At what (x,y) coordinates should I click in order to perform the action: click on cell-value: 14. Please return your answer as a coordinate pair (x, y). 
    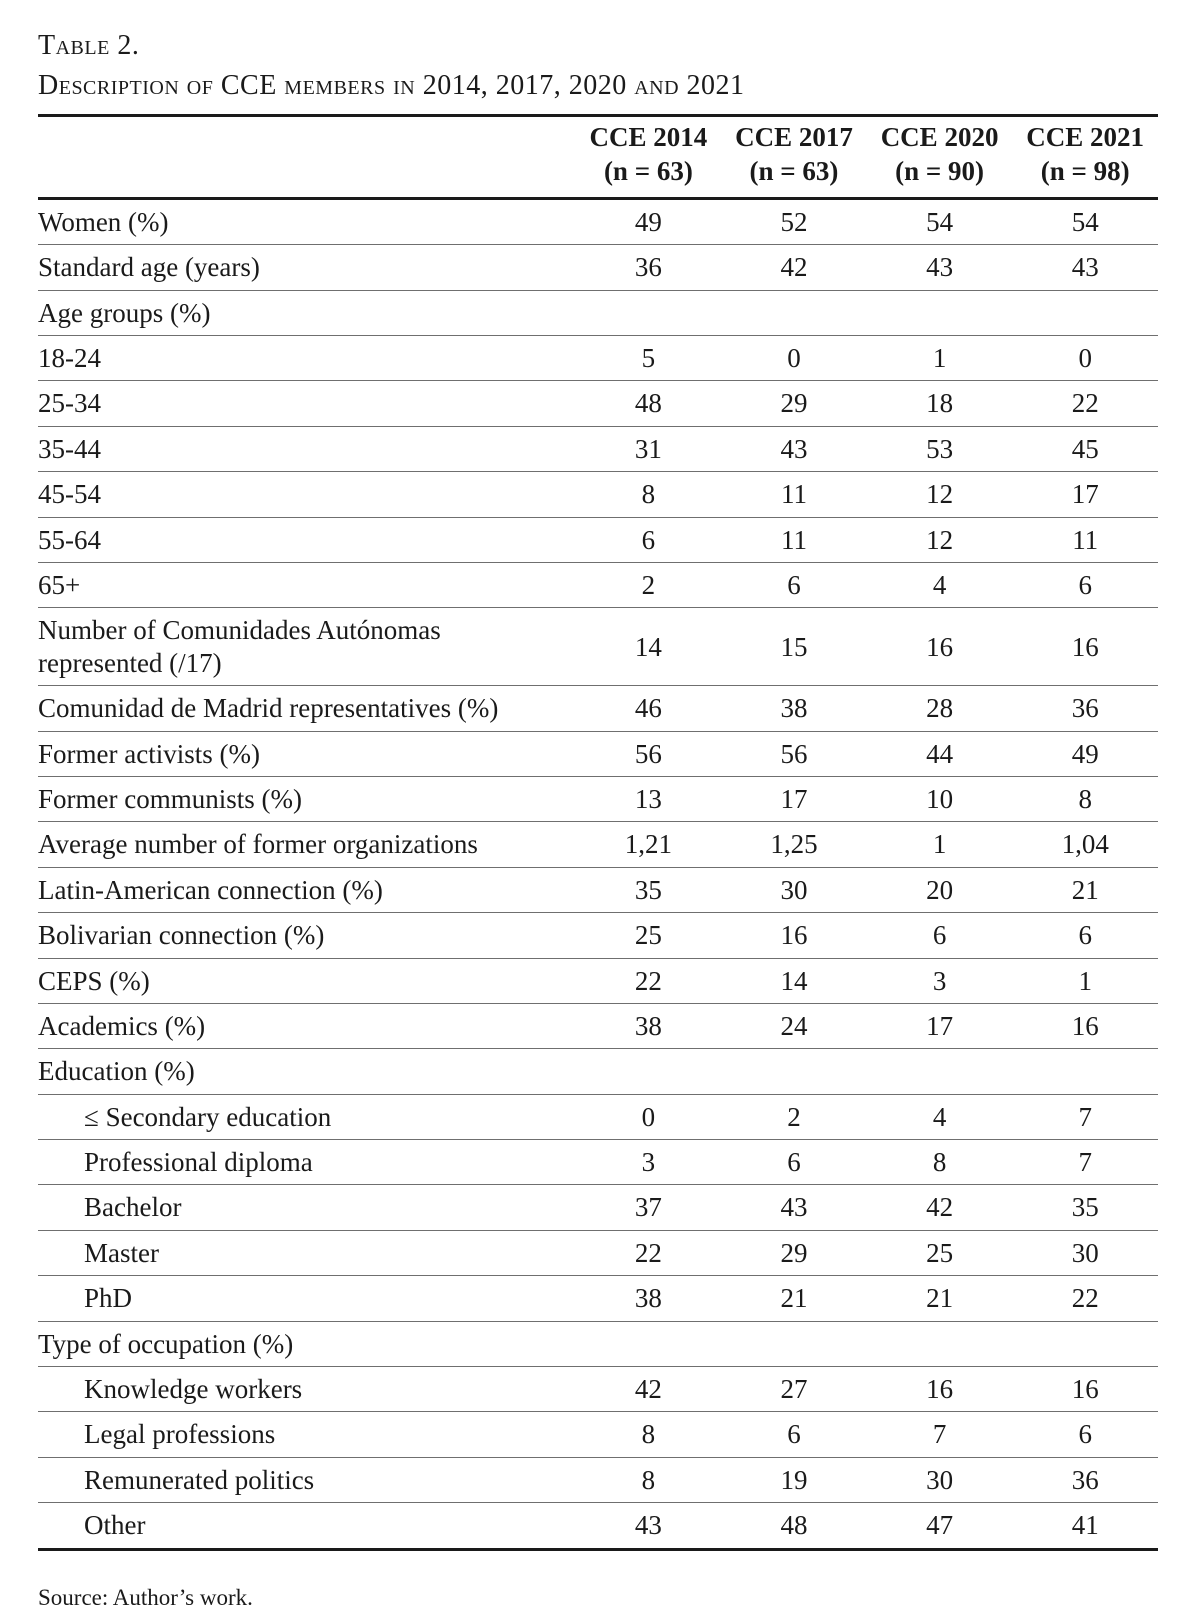
    Looking at the image, I should click on (648, 646).